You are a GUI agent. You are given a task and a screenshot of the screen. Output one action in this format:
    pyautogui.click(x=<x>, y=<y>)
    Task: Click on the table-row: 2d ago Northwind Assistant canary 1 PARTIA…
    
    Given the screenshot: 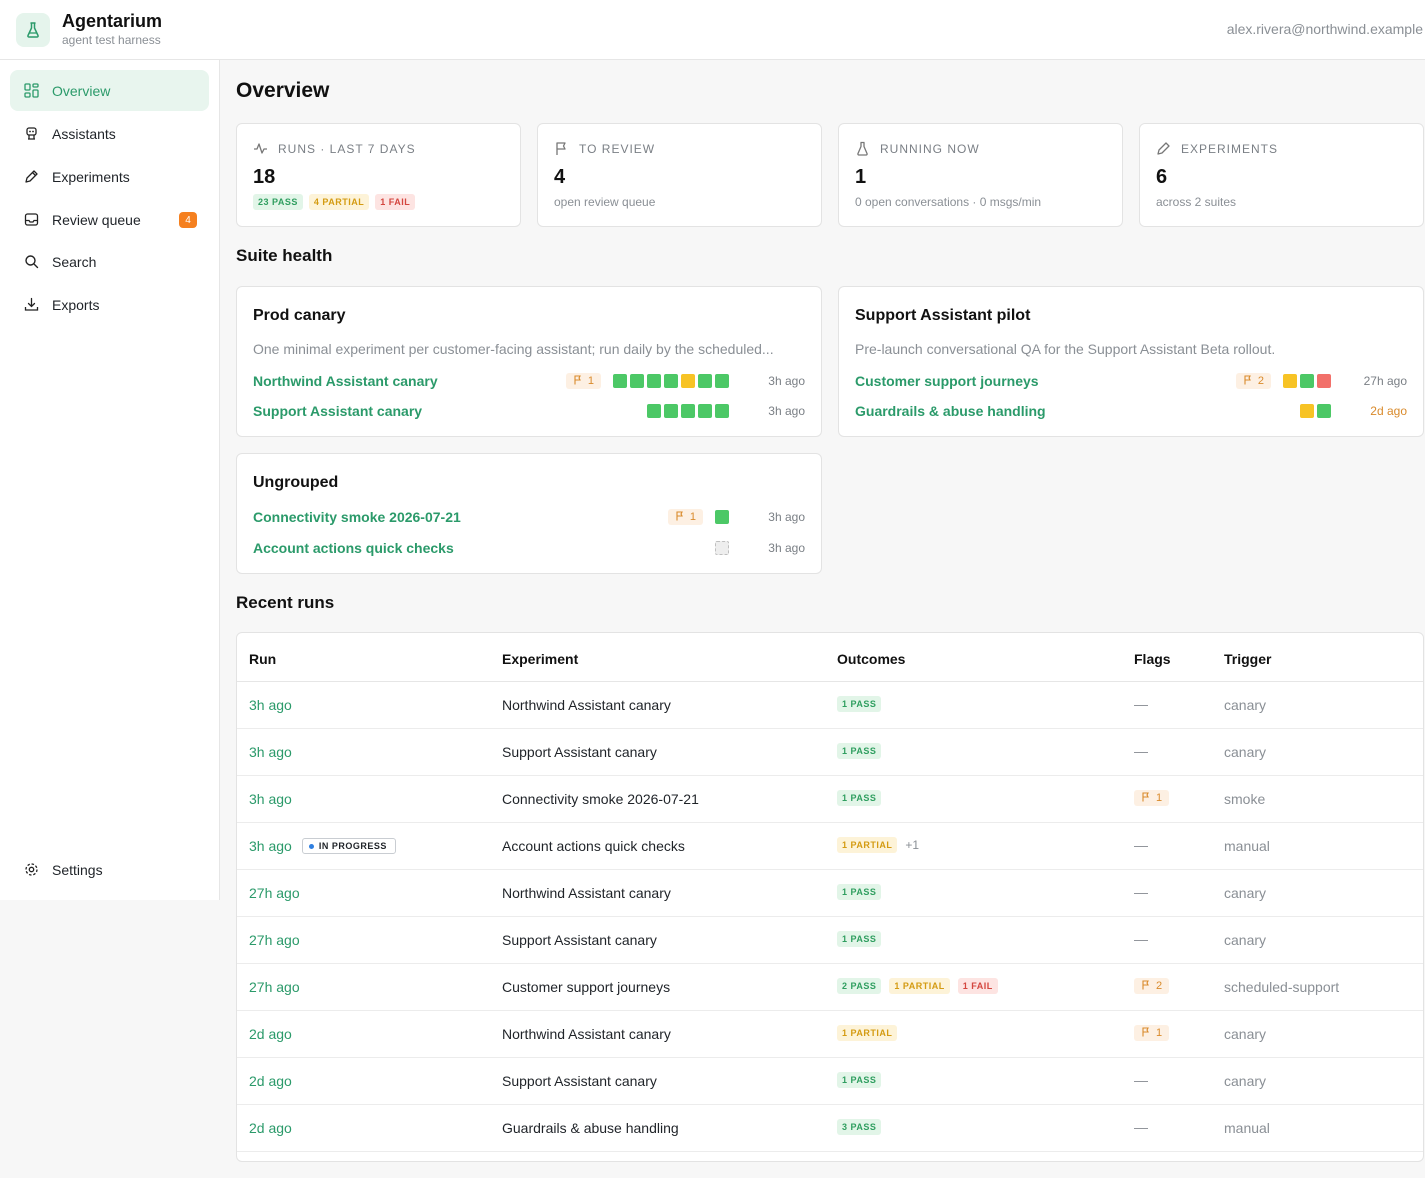 What is the action you would take?
    pyautogui.click(x=830, y=1034)
    